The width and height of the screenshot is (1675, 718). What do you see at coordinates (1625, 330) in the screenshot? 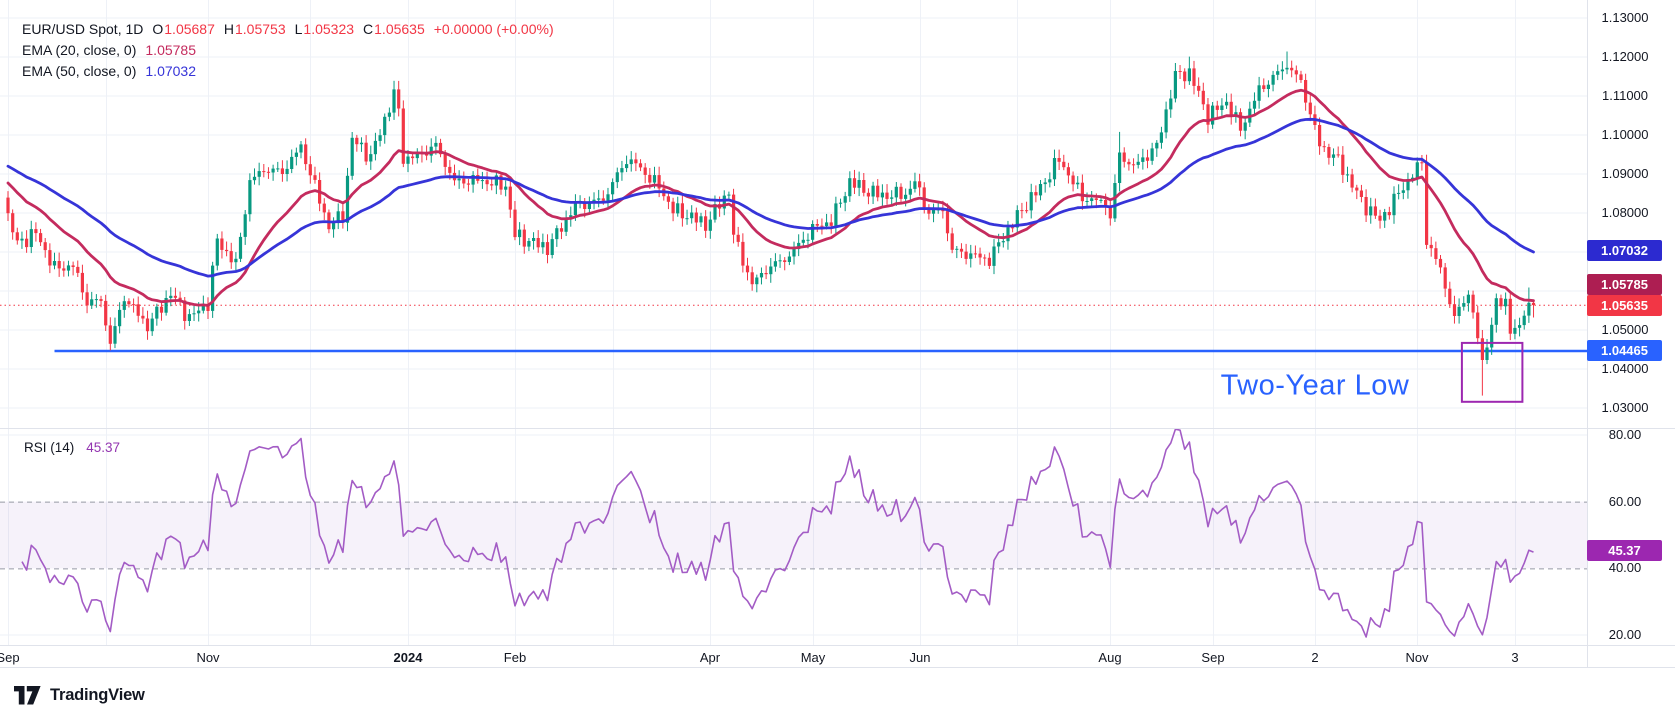
I see `price-axis-label: 1.05000` at bounding box center [1625, 330].